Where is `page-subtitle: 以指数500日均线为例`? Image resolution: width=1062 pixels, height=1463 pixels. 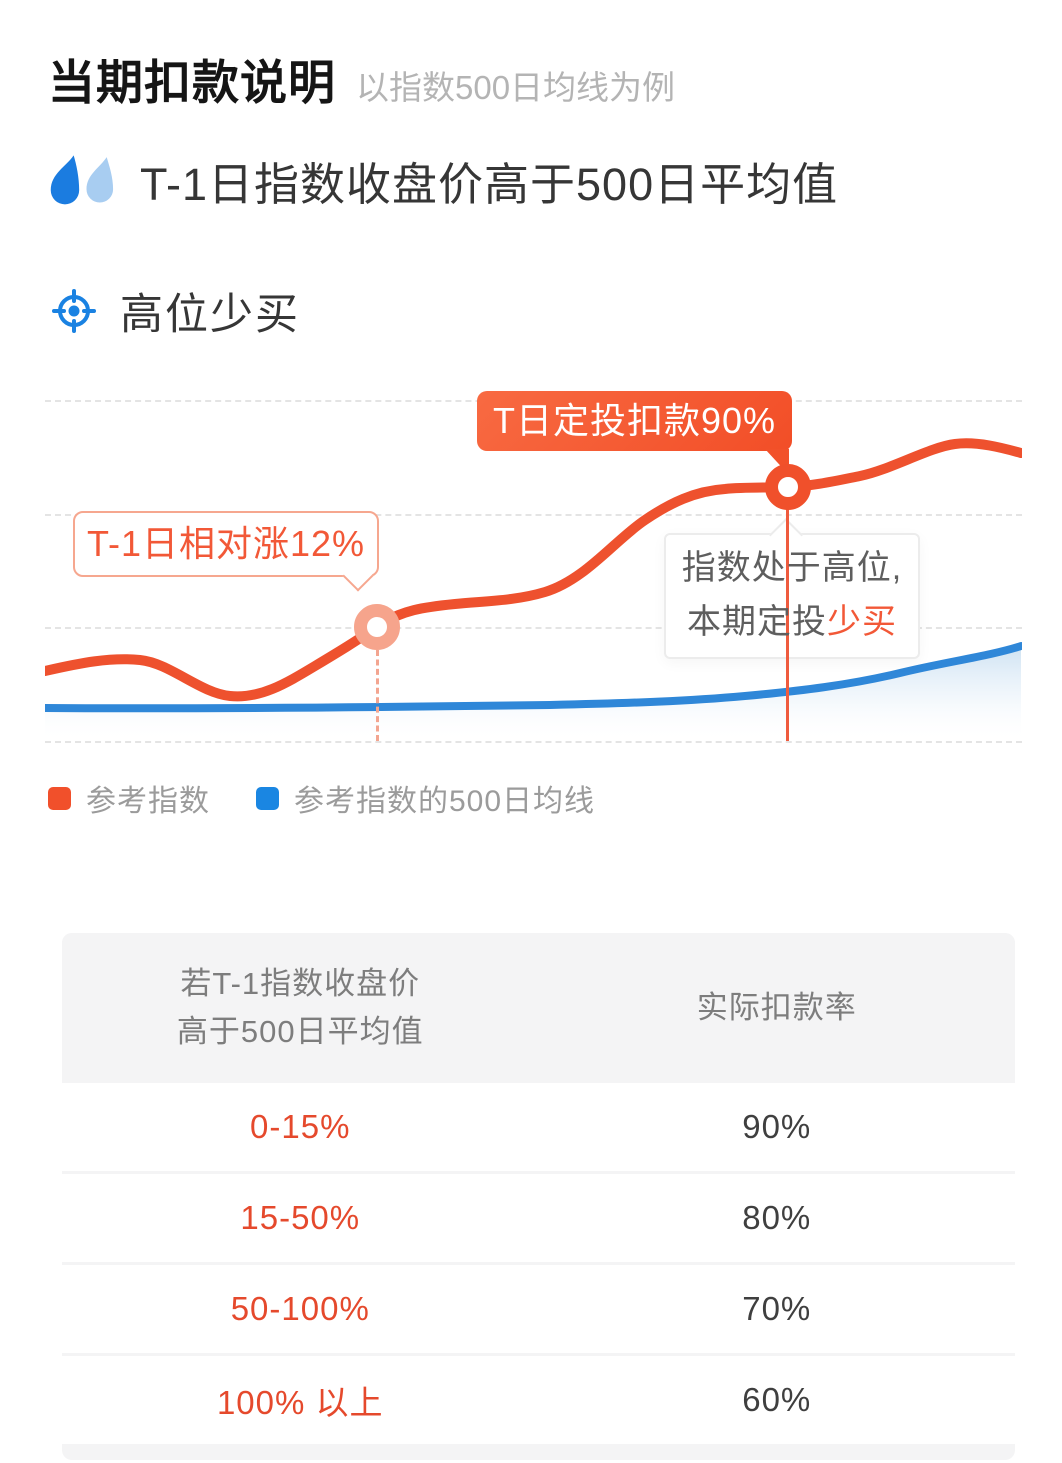 page-subtitle: 以指数500日均线为例 is located at coordinates (516, 87).